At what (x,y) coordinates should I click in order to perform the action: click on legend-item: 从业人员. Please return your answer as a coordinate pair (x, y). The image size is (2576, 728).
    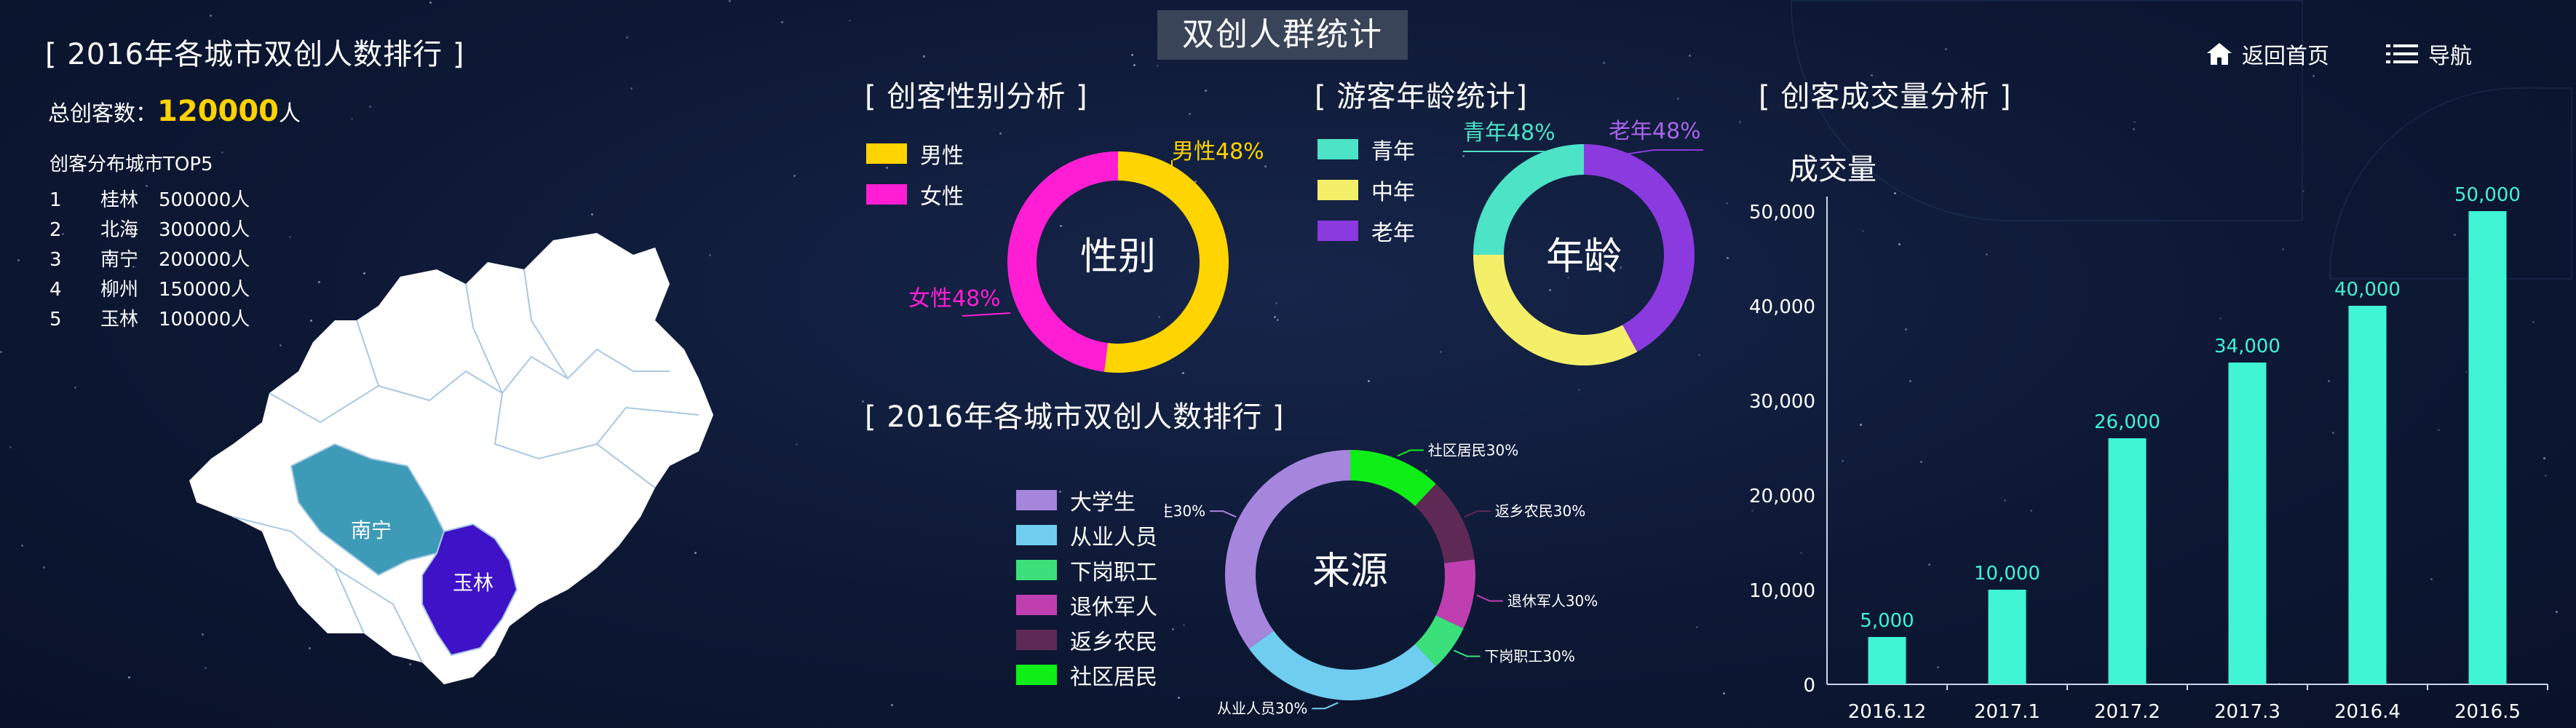
    Looking at the image, I should click on (1086, 535).